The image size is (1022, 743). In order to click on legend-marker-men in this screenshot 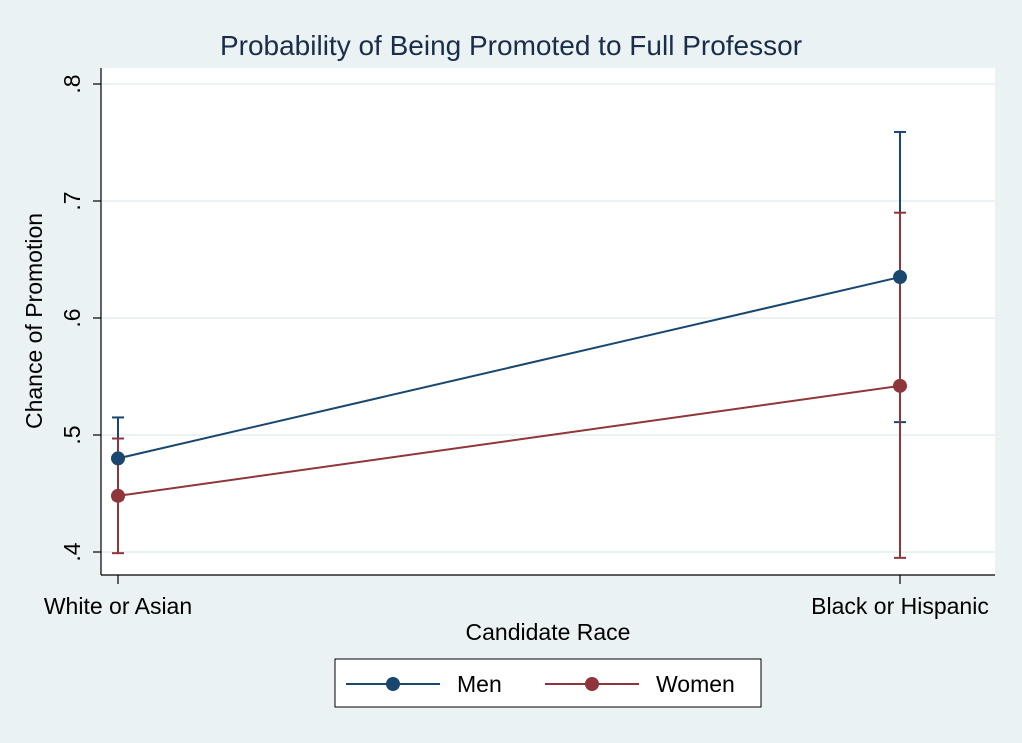, I will do `click(393, 684)`.